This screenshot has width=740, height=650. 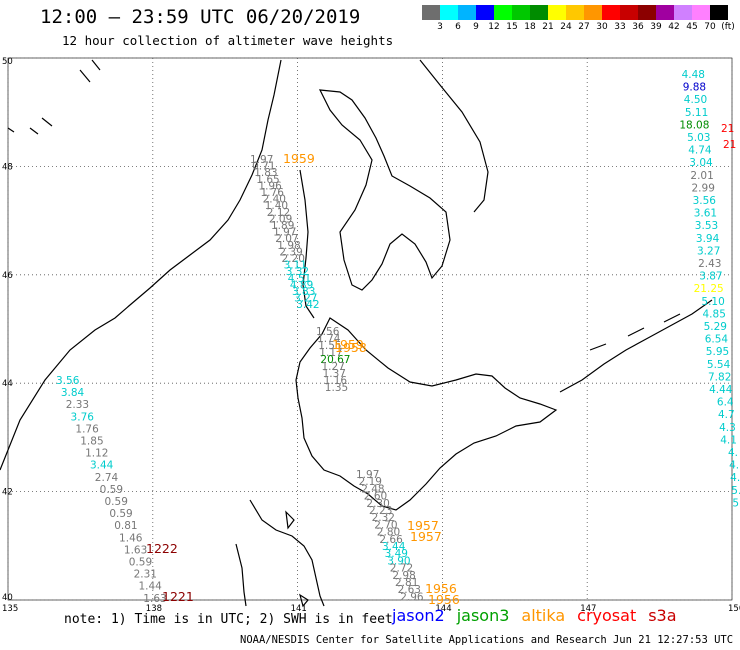 What do you see at coordinates (418, 615) in the screenshot?
I see `mission-jason2: jason2` at bounding box center [418, 615].